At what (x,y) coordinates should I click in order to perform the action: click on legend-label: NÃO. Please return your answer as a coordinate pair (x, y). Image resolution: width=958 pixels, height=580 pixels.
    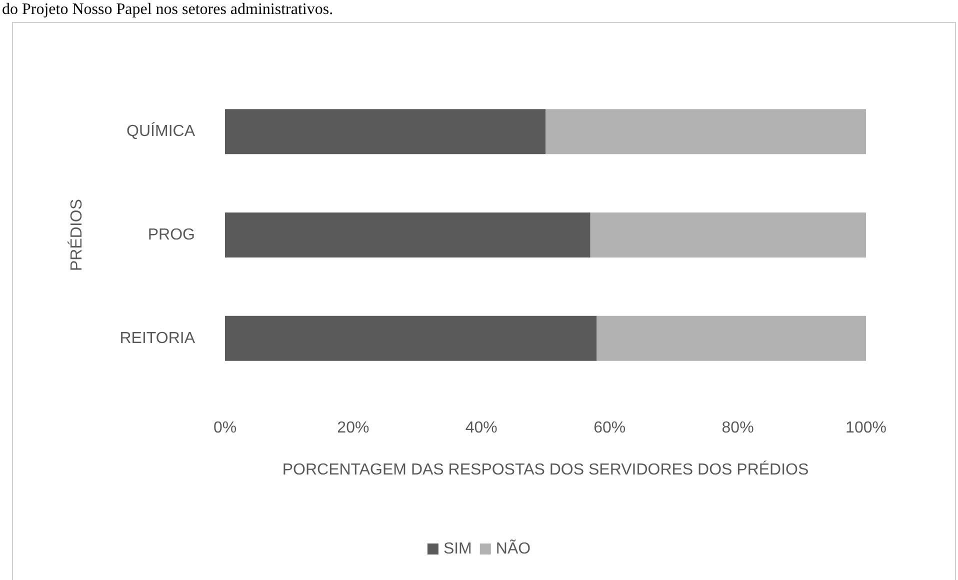
    Looking at the image, I should click on (513, 548).